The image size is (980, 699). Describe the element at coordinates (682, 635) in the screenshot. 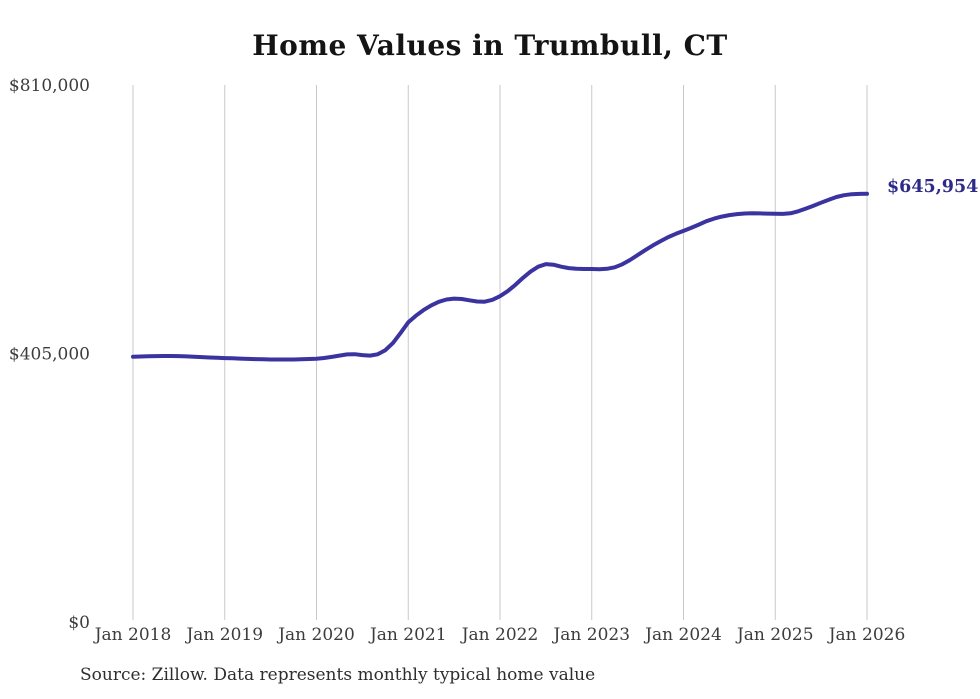

I see `x-axis-tick-label: Jan 2024` at that location.